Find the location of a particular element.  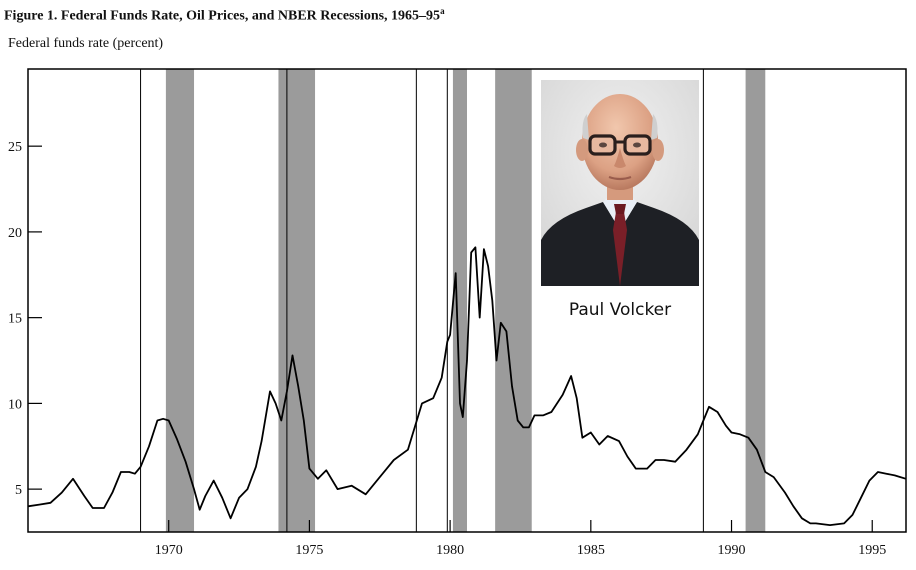

portrait-photo is located at coordinates (620, 183).